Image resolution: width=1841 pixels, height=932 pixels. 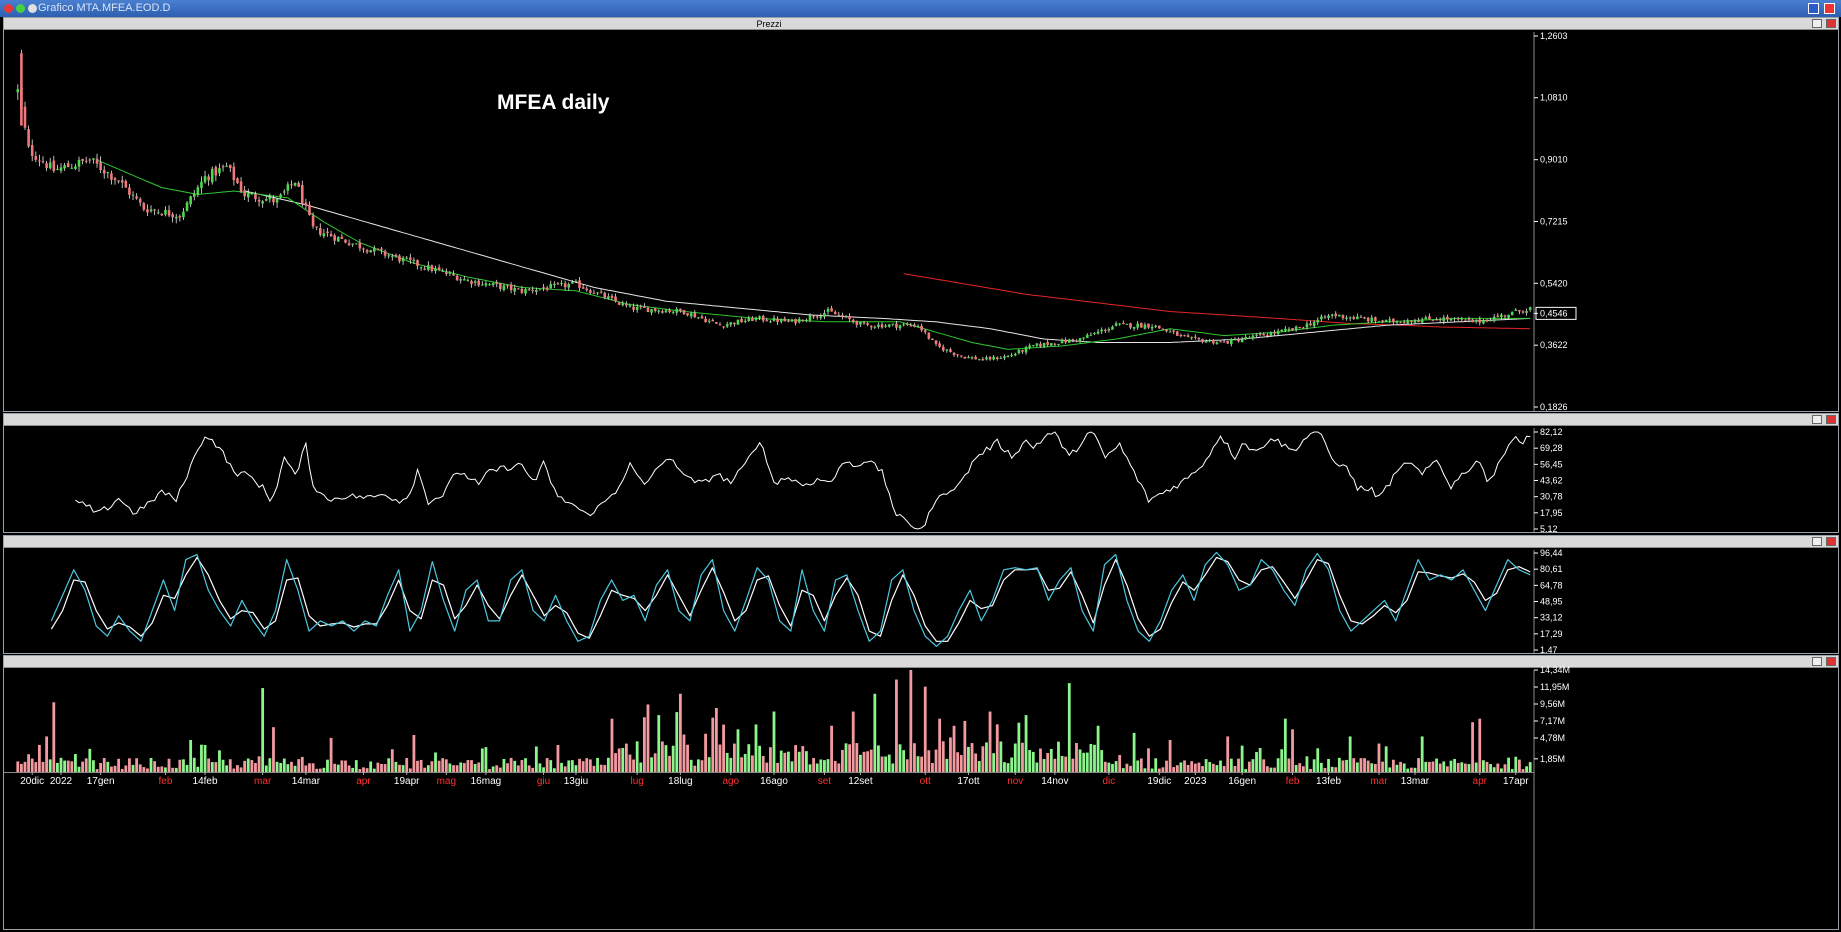 What do you see at coordinates (576, 781) in the screenshot?
I see `x-tick-label: 13giu` at bounding box center [576, 781].